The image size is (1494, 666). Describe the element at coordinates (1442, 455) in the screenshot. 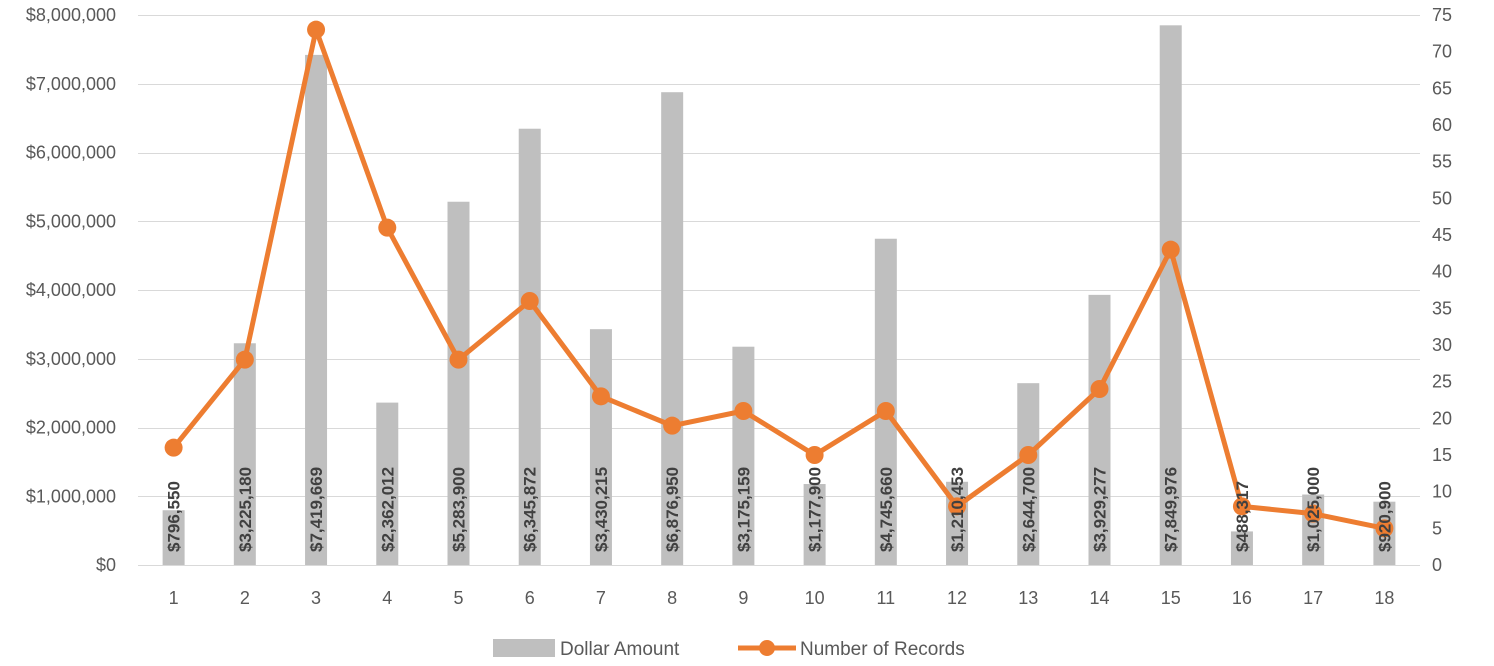

I see `right-tick-label: 15` at that location.